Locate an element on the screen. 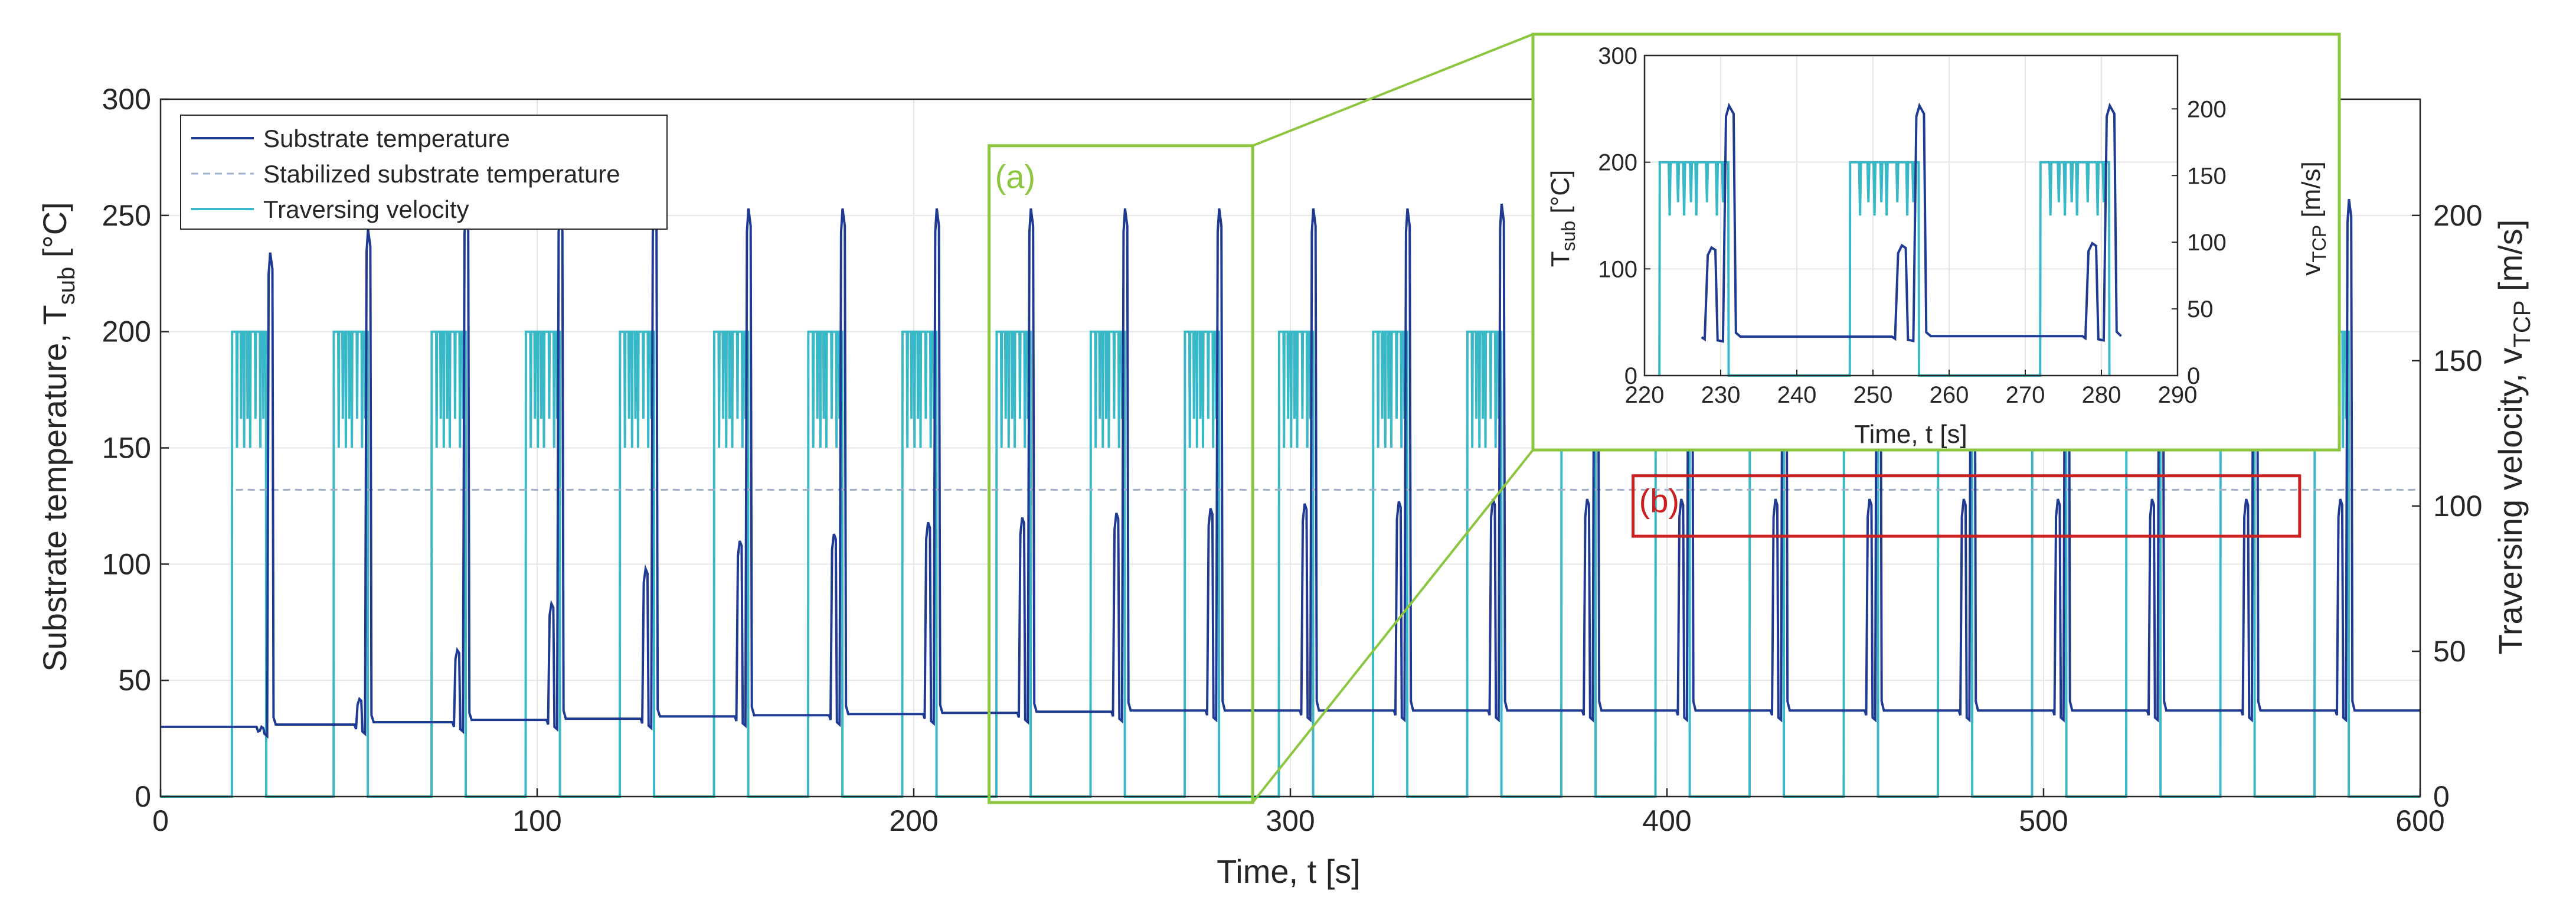 Image resolution: width=2576 pixels, height=920 pixels. y-left-tick-label: 200 is located at coordinates (126, 332).